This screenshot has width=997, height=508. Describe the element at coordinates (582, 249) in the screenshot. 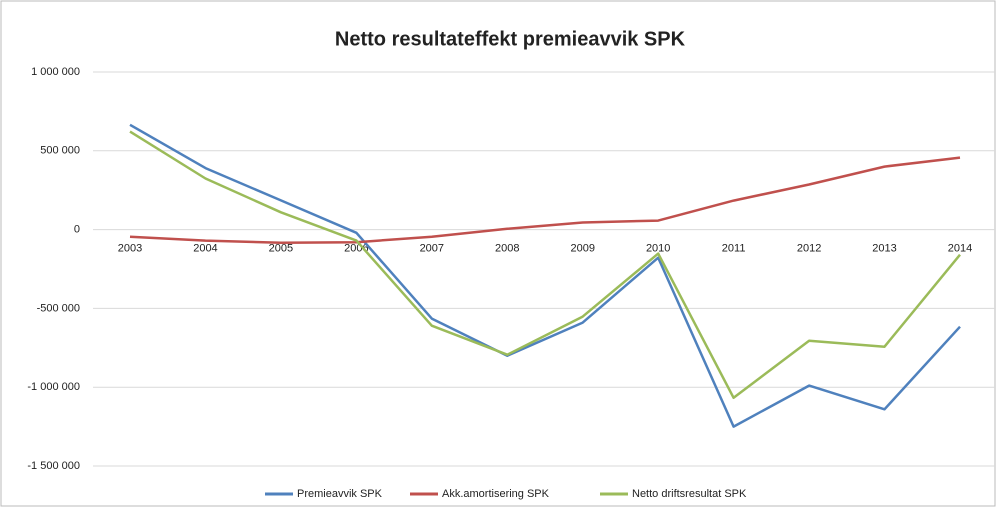

I see `x-tick-label: 2009` at that location.